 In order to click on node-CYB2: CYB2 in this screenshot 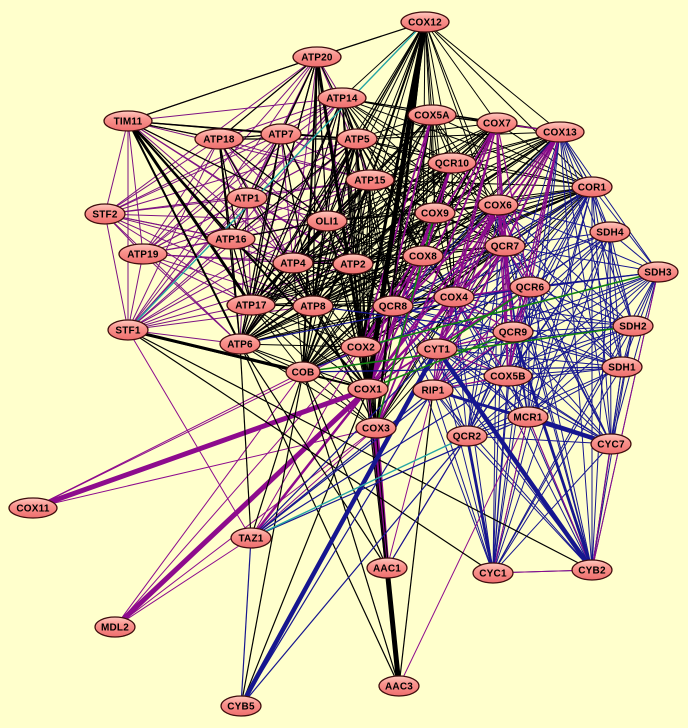, I will do `click(592, 570)`.